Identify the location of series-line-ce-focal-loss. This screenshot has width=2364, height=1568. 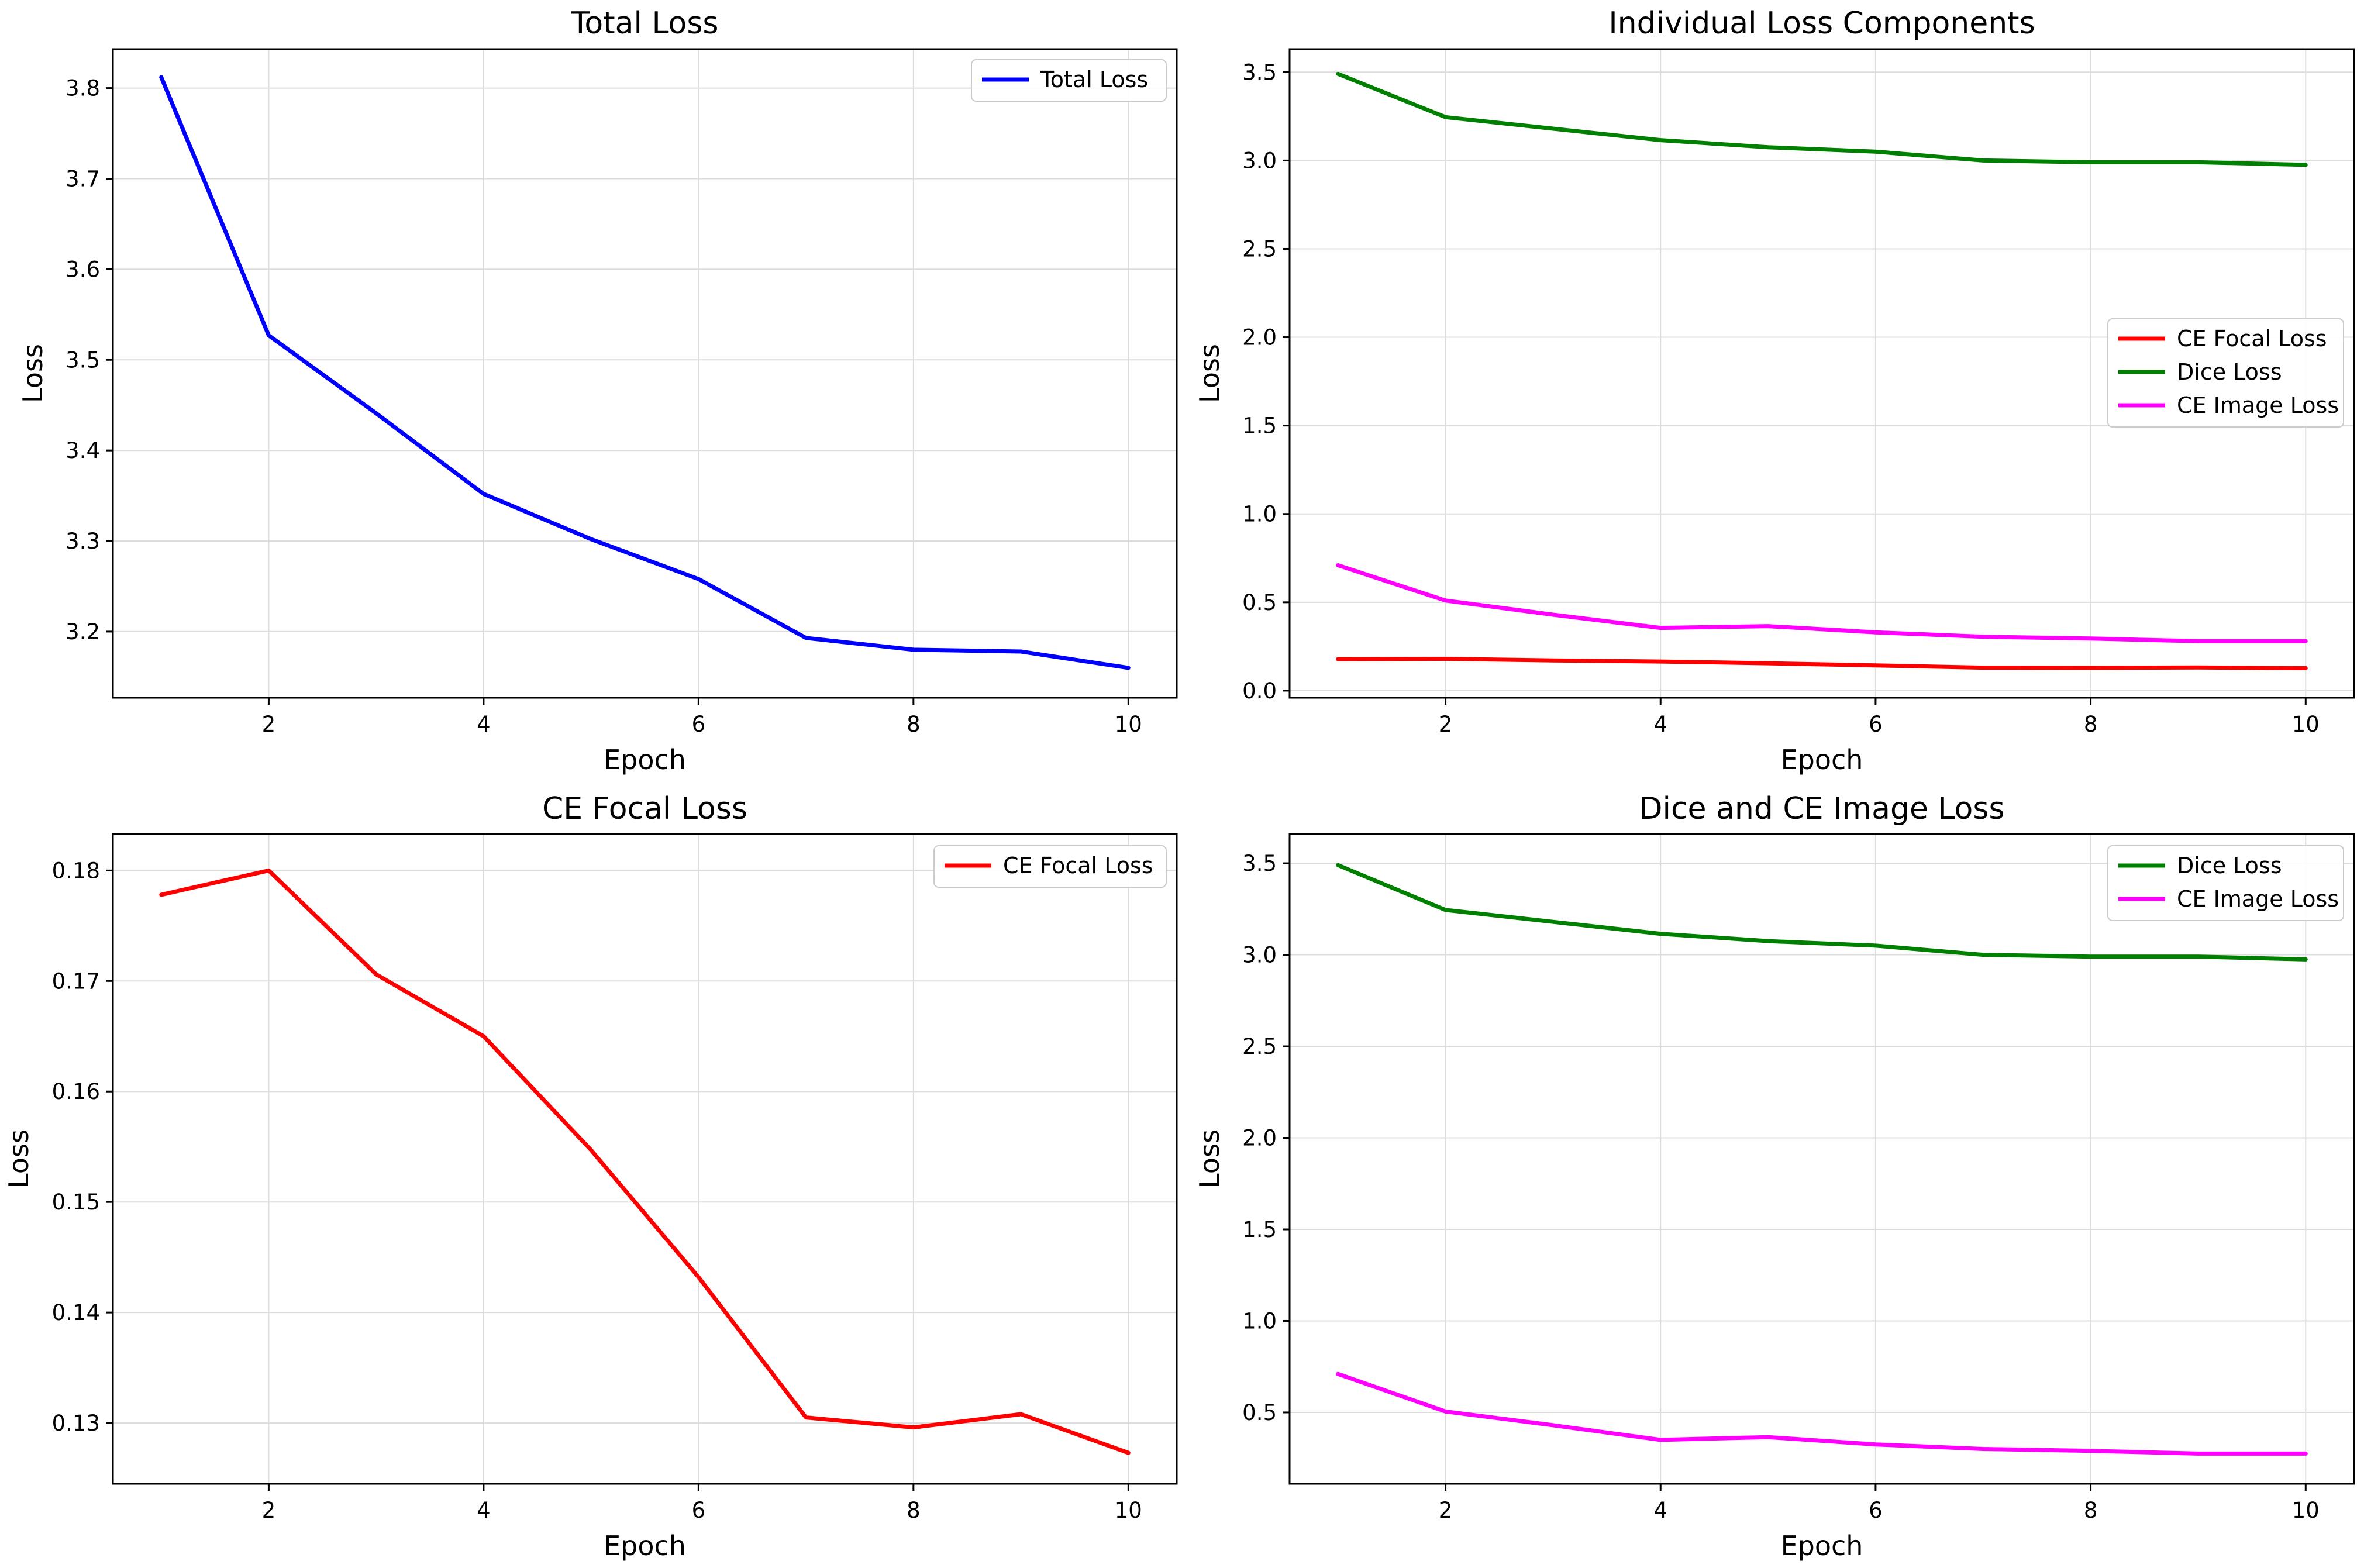
(1822, 664).